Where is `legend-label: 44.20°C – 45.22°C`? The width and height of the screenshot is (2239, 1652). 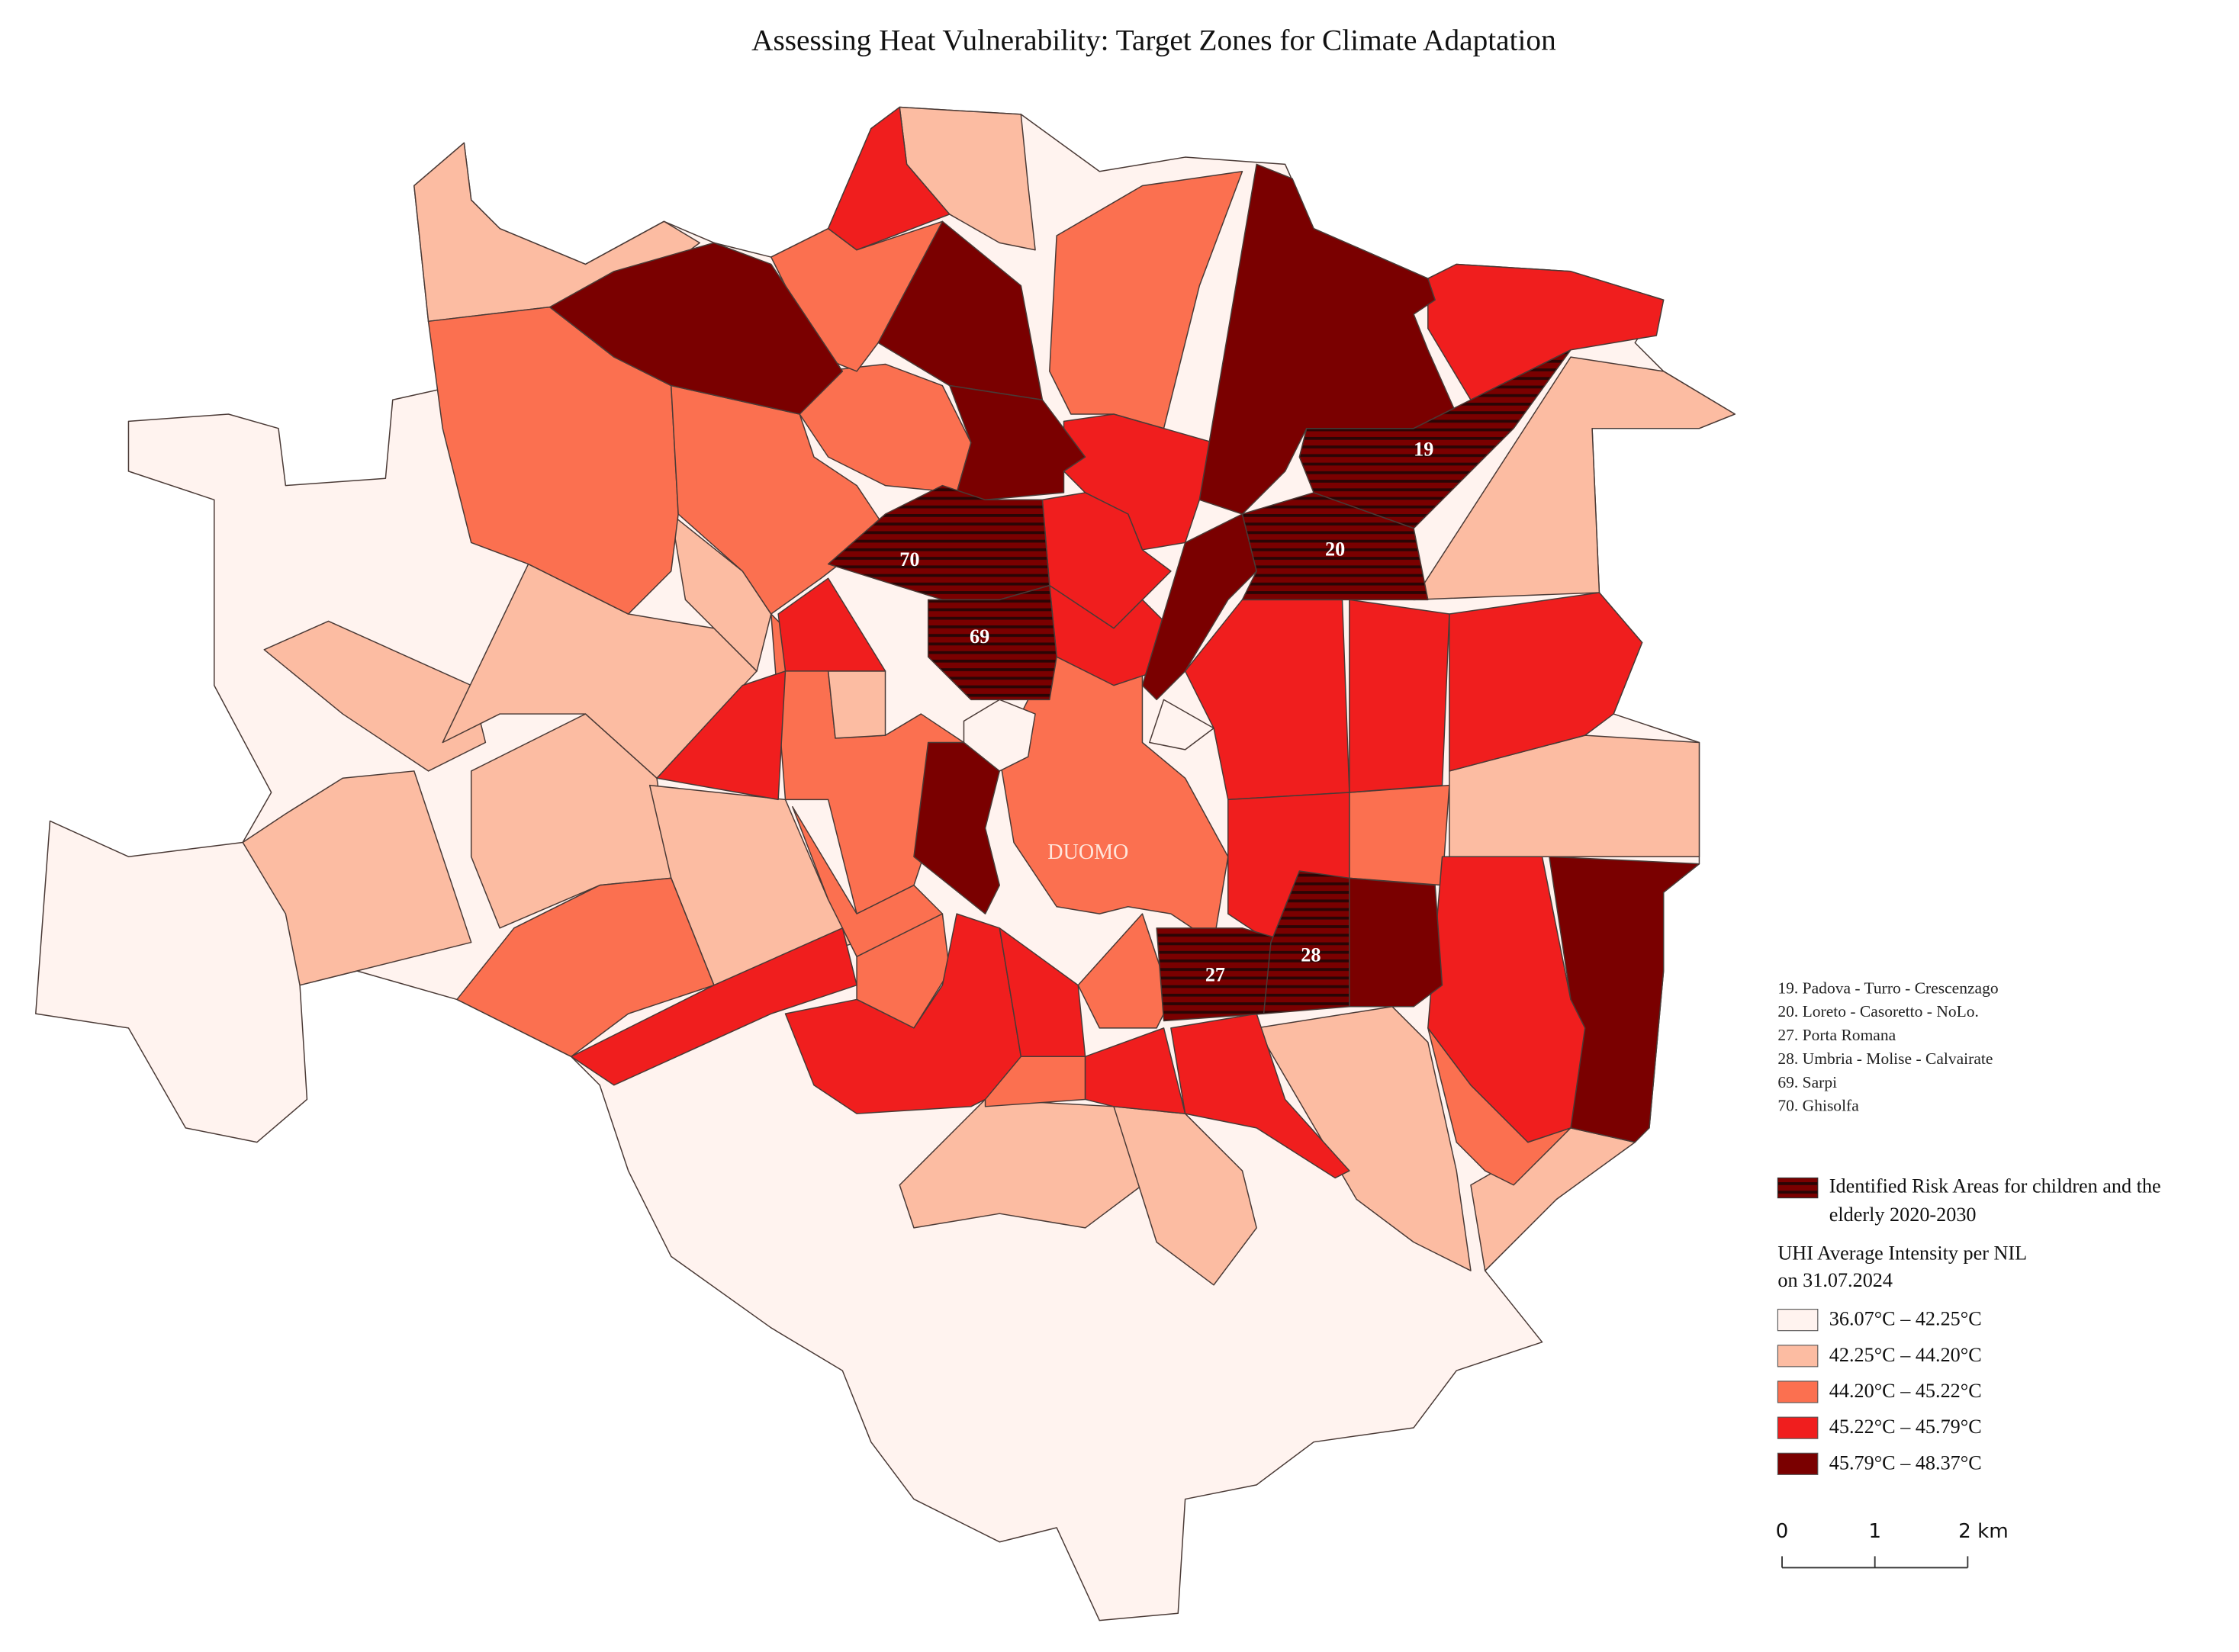 legend-label: 44.20°C – 45.22°C is located at coordinates (1906, 1391).